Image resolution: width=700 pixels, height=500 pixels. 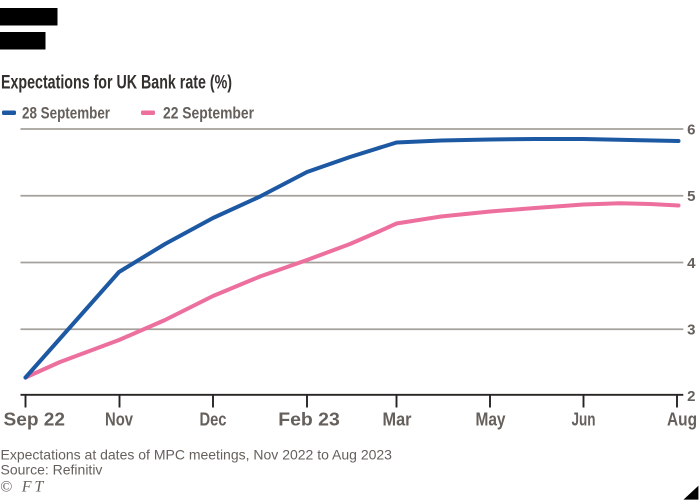 What do you see at coordinates (52, 470) in the screenshot?
I see `svg-text: Source: Refinitiv` at bounding box center [52, 470].